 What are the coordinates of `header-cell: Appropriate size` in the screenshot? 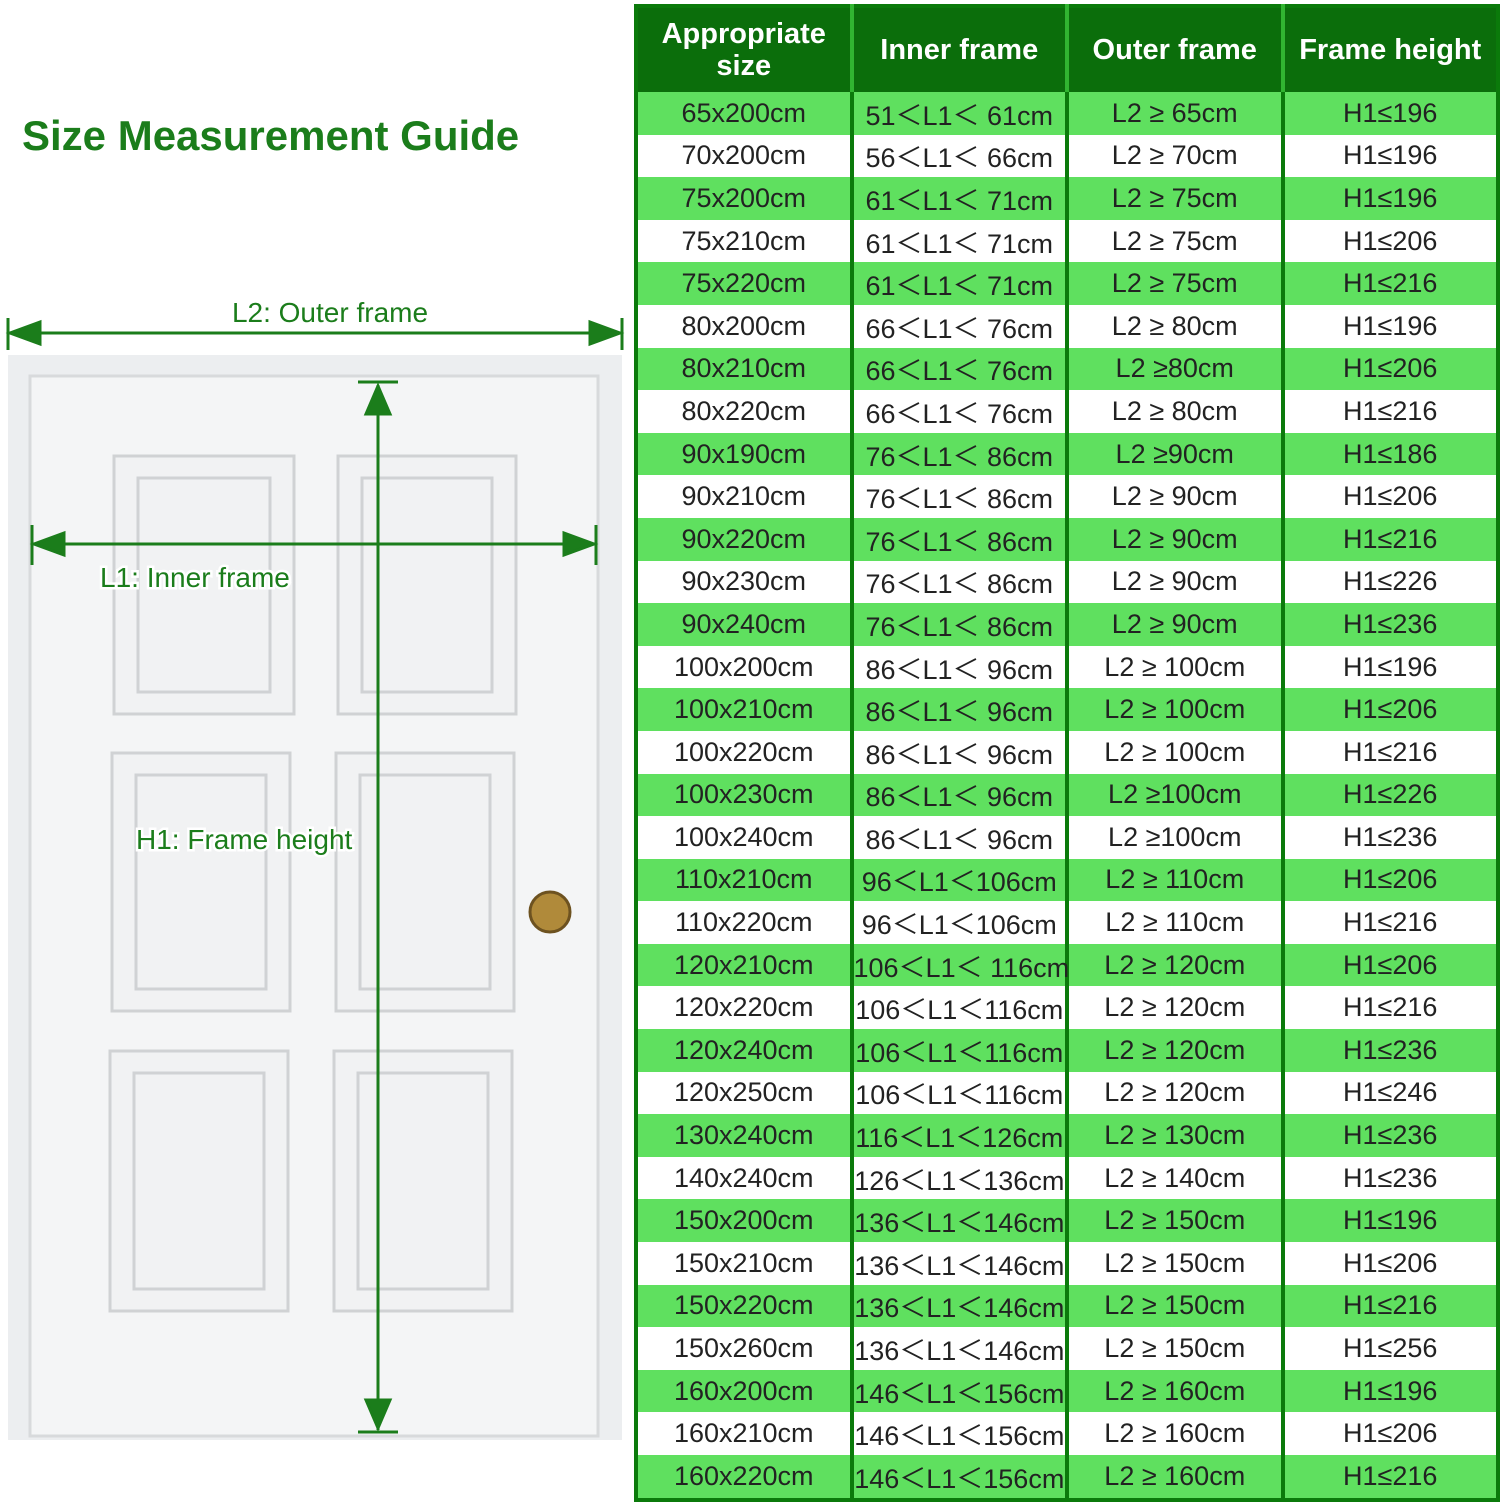 It's located at (745, 49).